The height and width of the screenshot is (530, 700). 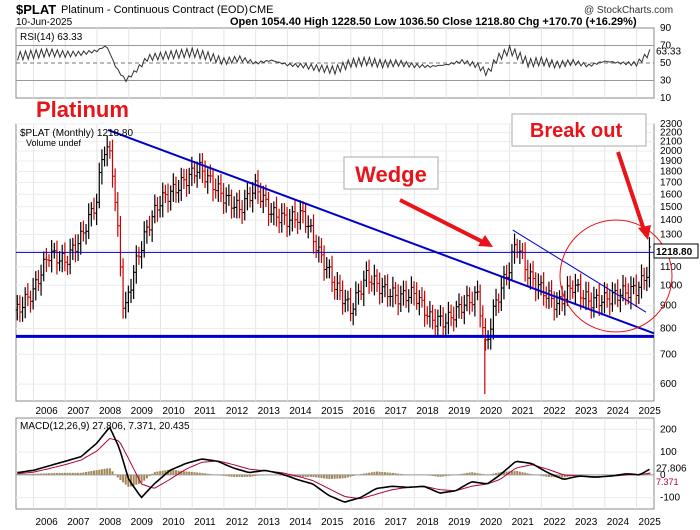 What do you see at coordinates (666, 46) in the screenshot?
I see `rsi-tick-label: 70` at bounding box center [666, 46].